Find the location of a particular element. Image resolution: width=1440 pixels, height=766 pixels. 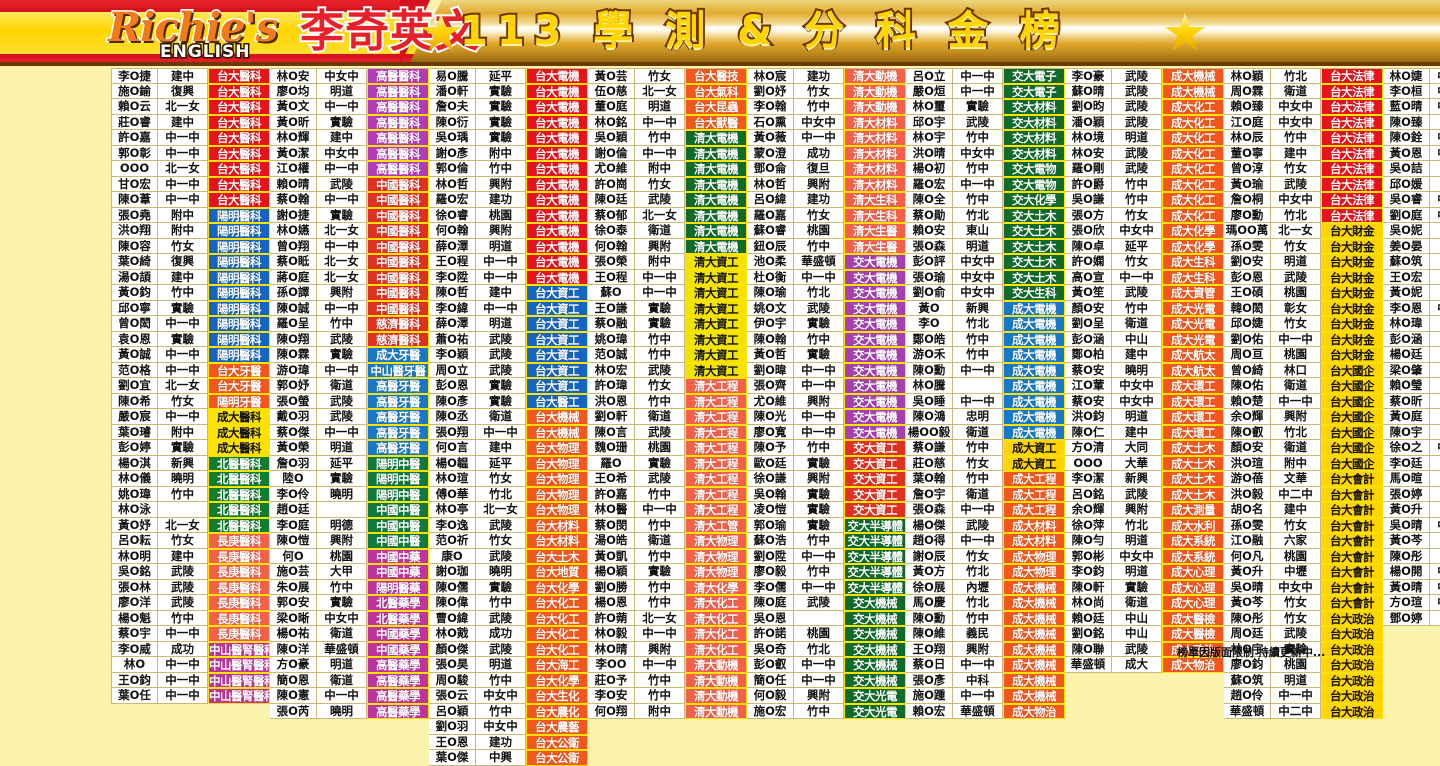

table-row: 彭O恩 實驗 台大資工 is located at coordinates (508, 386).